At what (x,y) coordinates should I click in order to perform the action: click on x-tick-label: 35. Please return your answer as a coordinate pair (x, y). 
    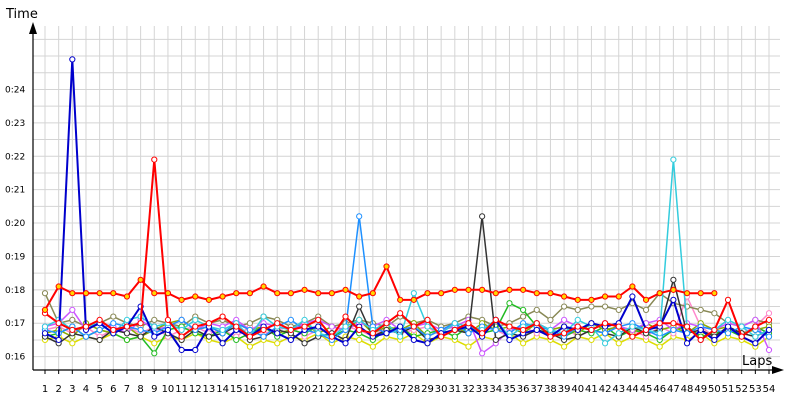
    Looking at the image, I should click on (509, 389).